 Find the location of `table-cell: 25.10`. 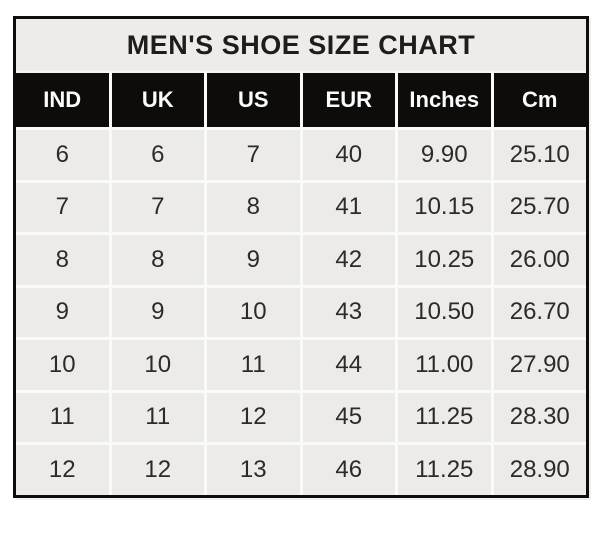

table-cell: 25.10 is located at coordinates (539, 155).